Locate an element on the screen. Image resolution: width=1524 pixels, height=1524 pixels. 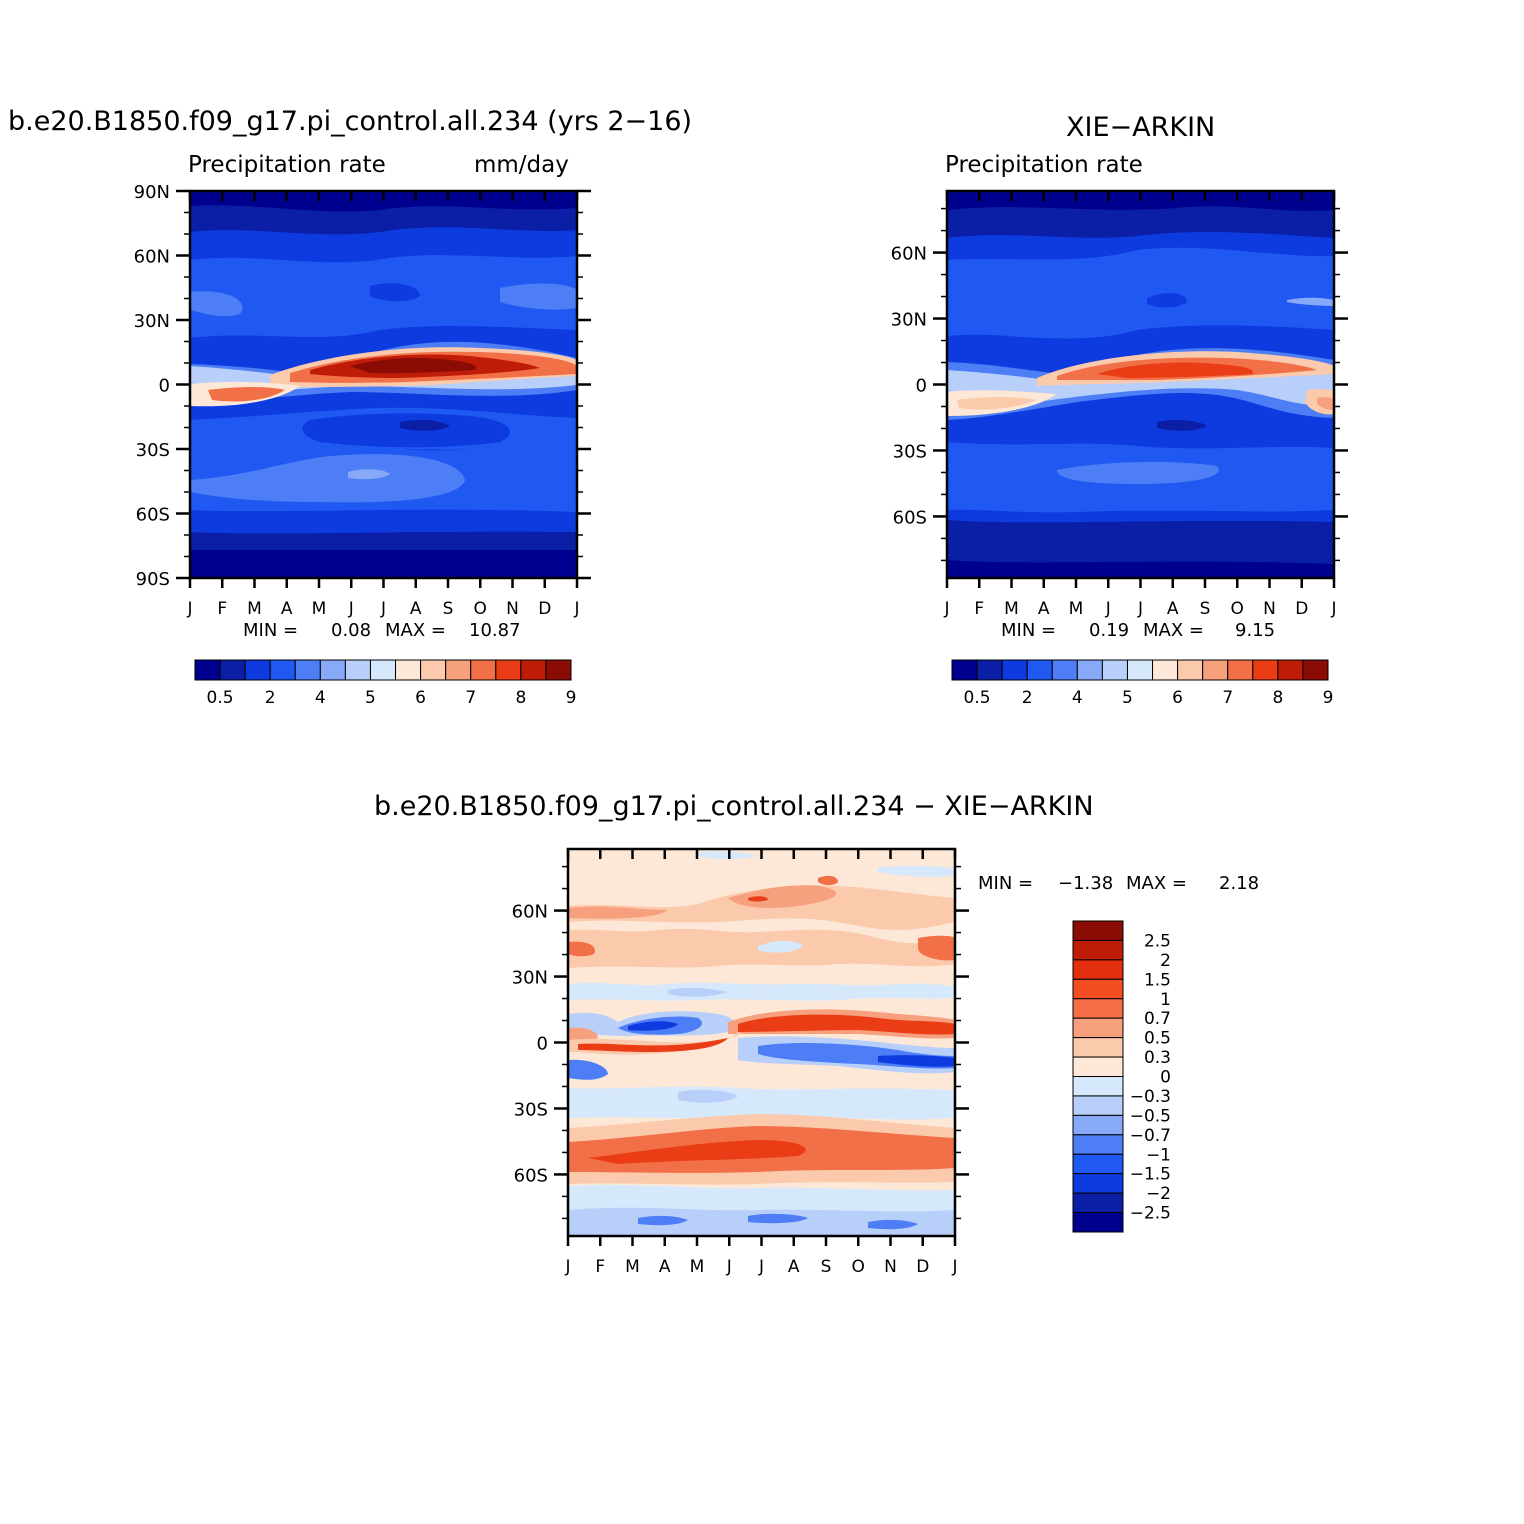
colorbar-label: −2 is located at coordinates (1158, 1194).